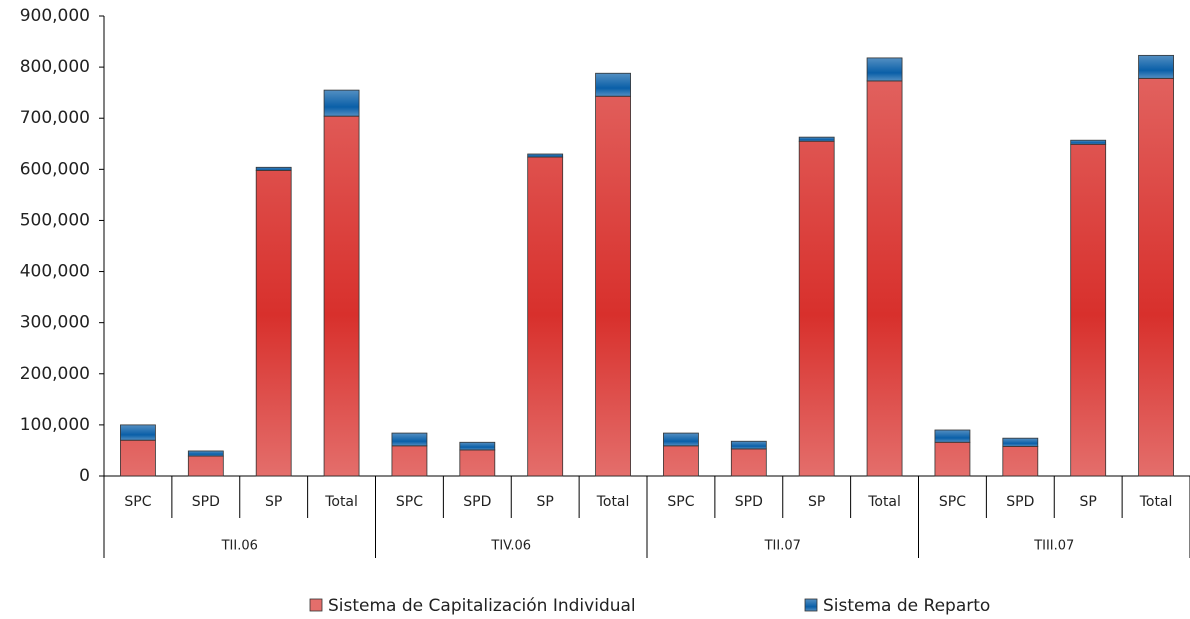 The width and height of the screenshot is (1190, 619). Describe the element at coordinates (906, 606) in the screenshot. I see `legend-label: Sistema de Reparto` at that location.